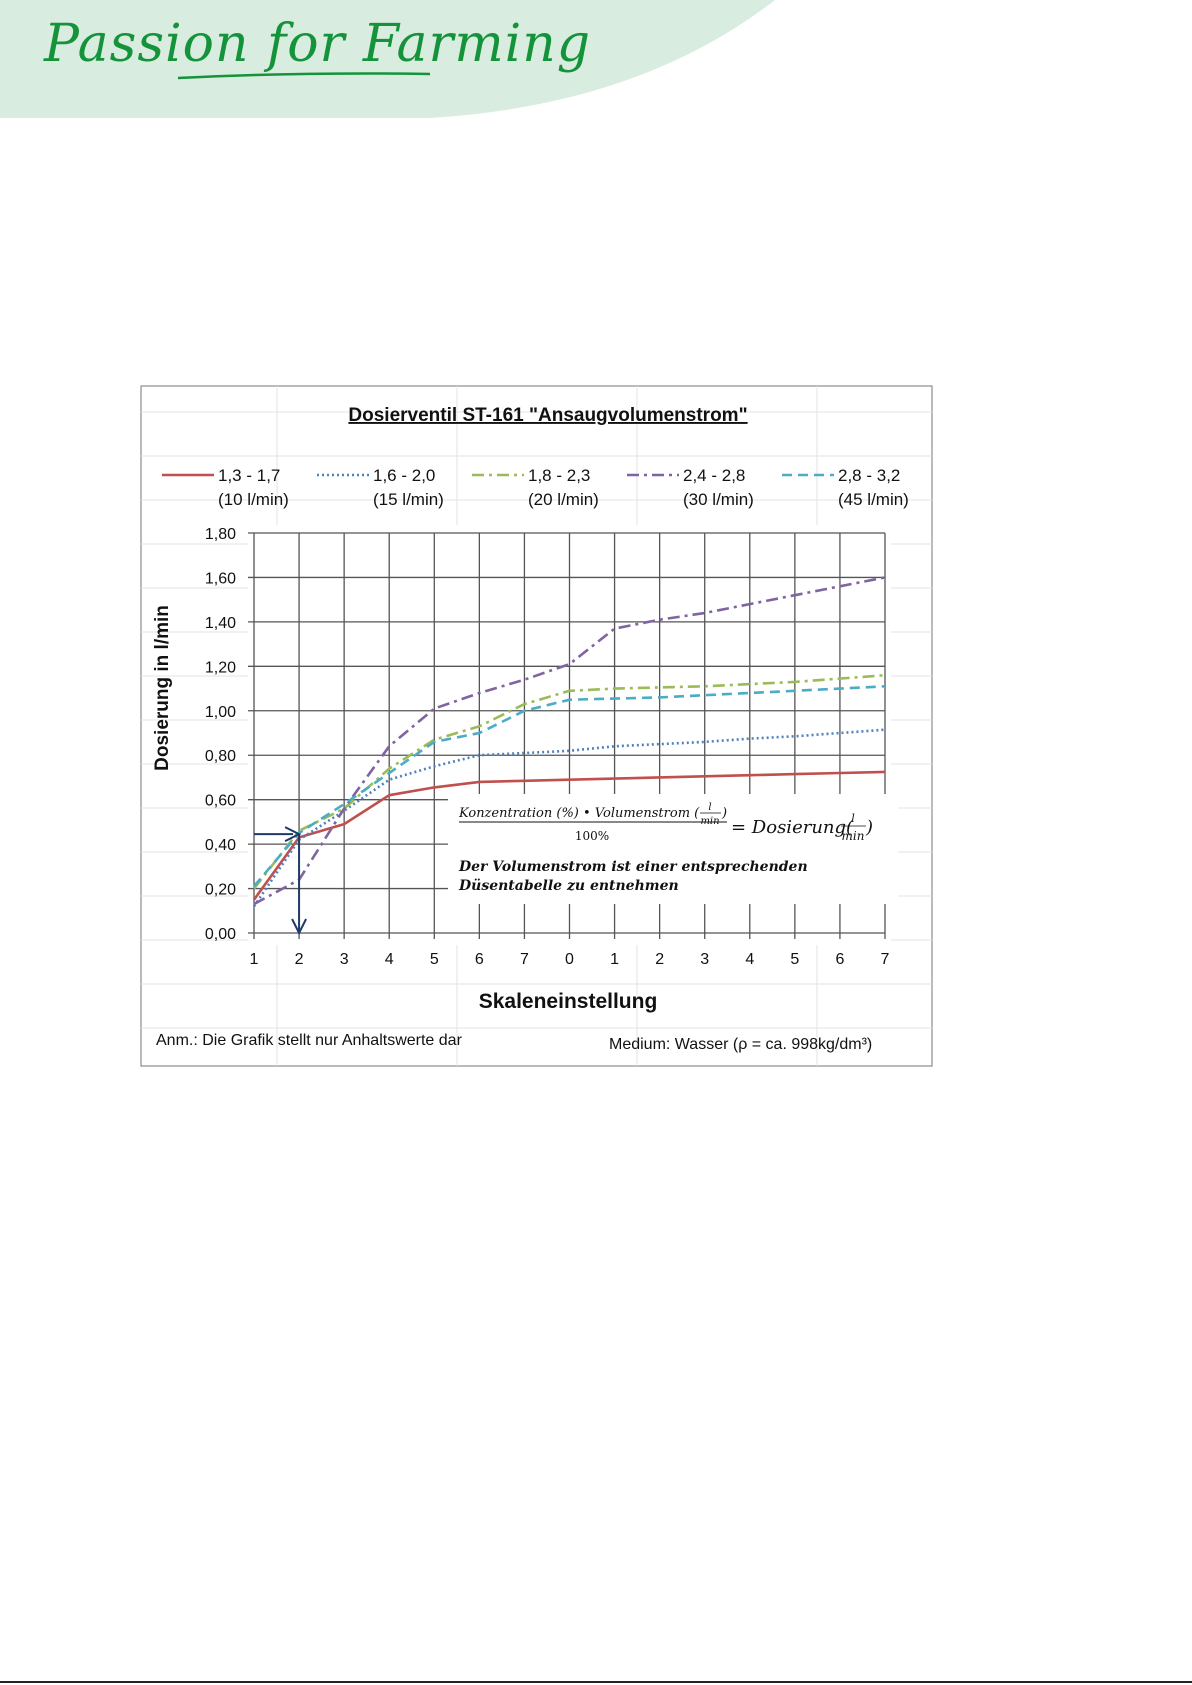  Describe the element at coordinates (792, 827) in the screenshot. I see `formula-result: = Dosierung(` at that location.